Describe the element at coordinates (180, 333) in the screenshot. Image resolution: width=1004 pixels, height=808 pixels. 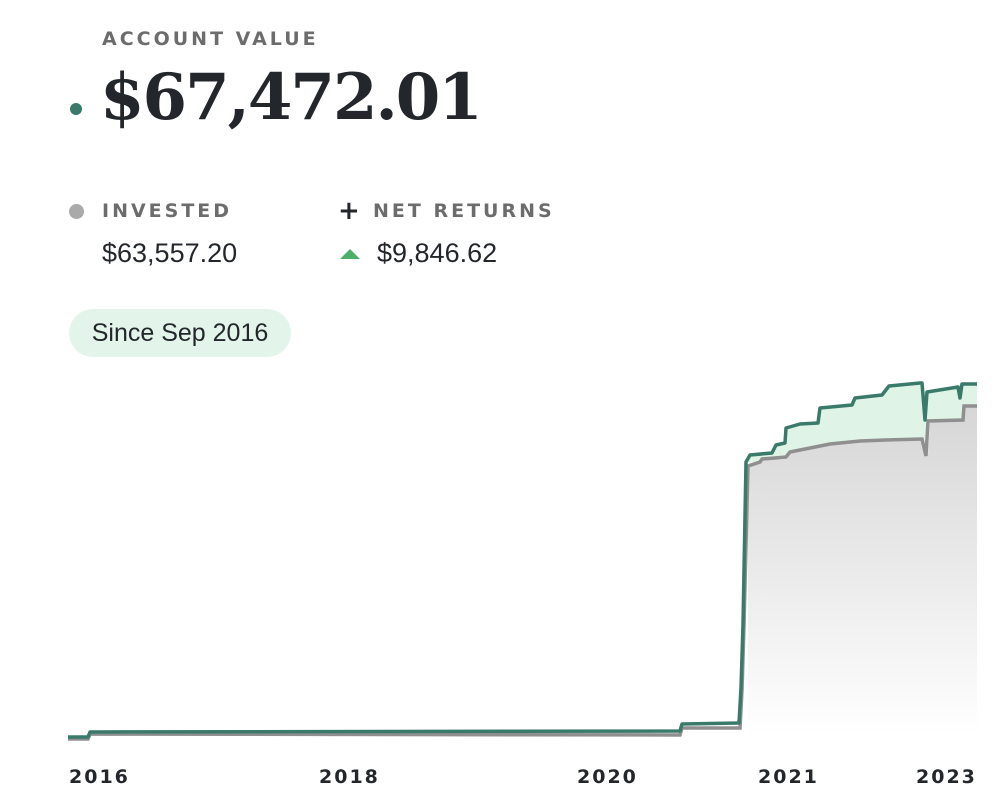
I see `period-filter-button: Since Sep 2016` at that location.